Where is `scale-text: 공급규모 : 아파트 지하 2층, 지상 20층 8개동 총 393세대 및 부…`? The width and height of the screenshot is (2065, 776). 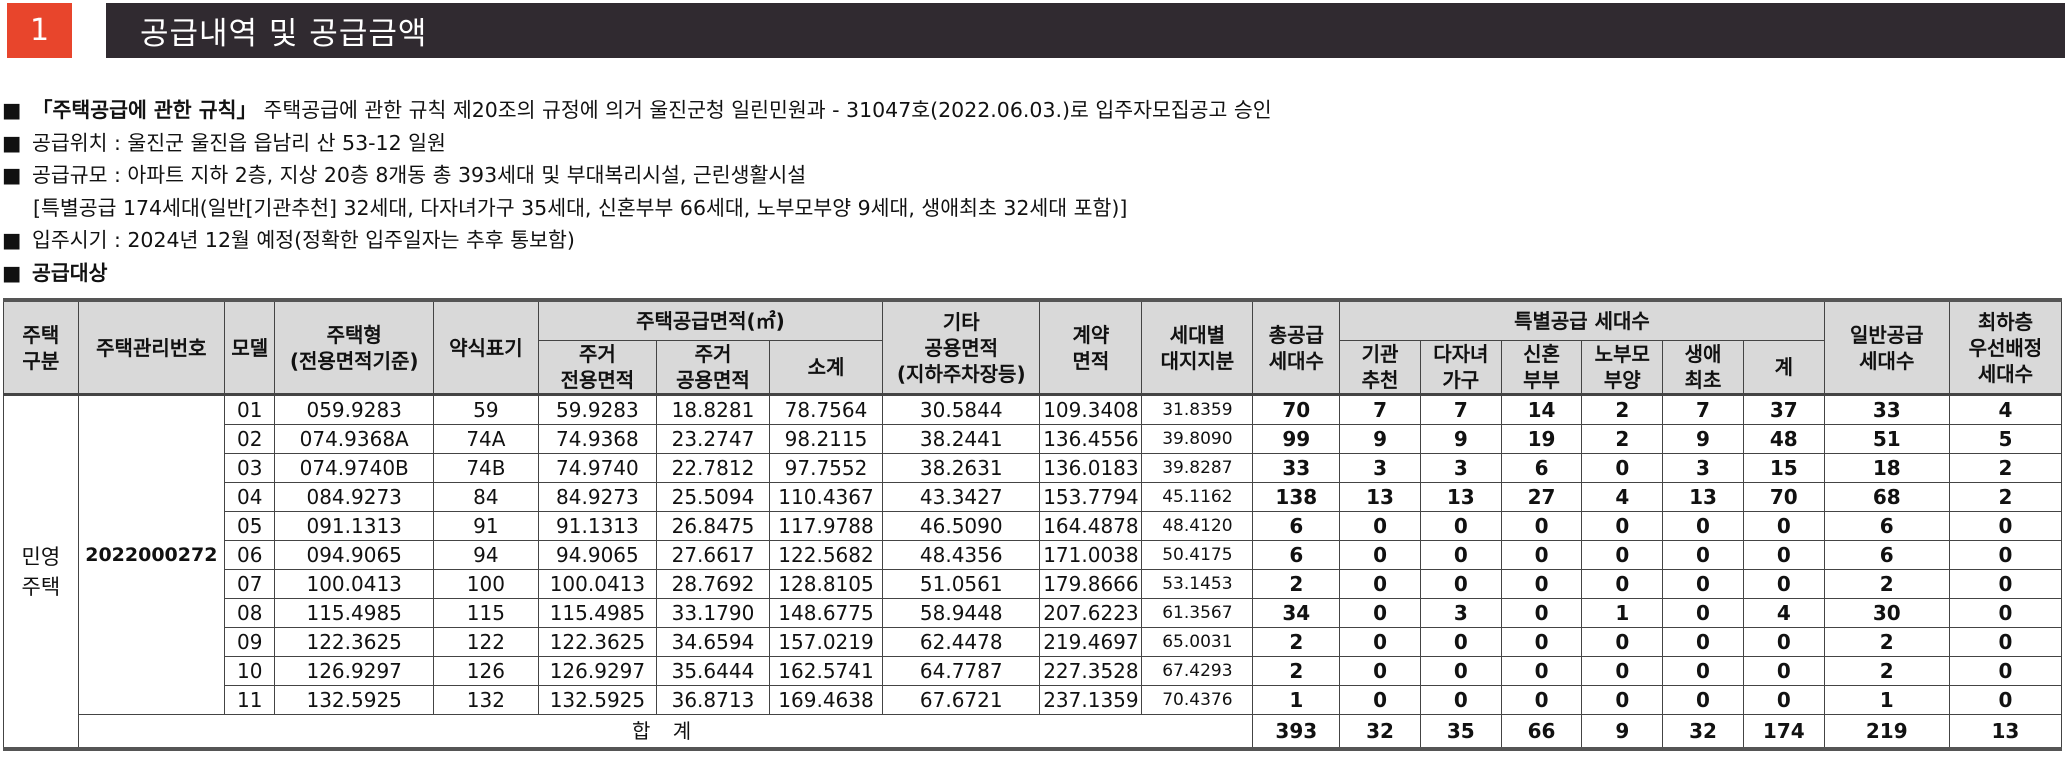
scale-text: 공급규모 : 아파트 지하 2층, 지상 20층 8개동 총 393세대 및 부… is located at coordinates (419, 175).